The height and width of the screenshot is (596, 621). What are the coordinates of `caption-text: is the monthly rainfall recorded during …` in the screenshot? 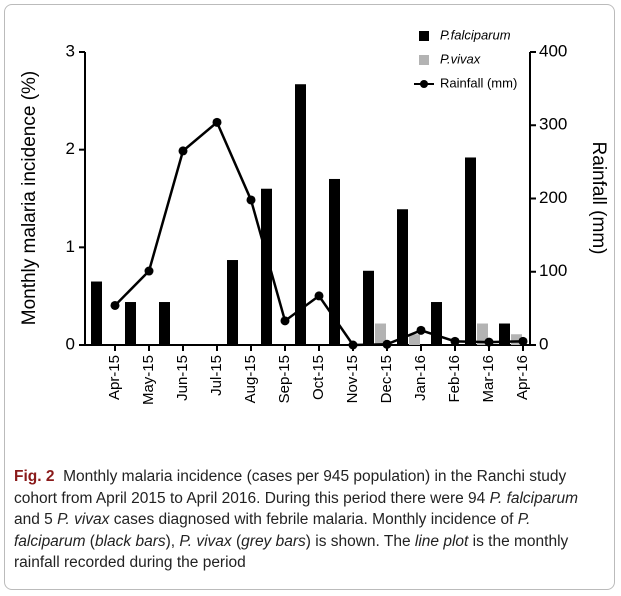 It's located at (293, 552).